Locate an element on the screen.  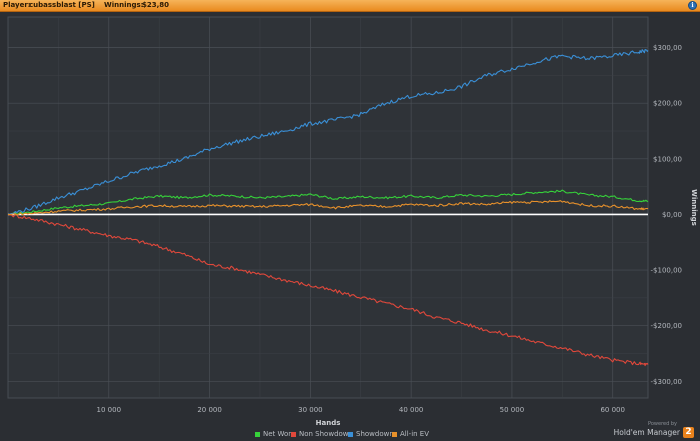
help-icon: i is located at coordinates (692, 5).